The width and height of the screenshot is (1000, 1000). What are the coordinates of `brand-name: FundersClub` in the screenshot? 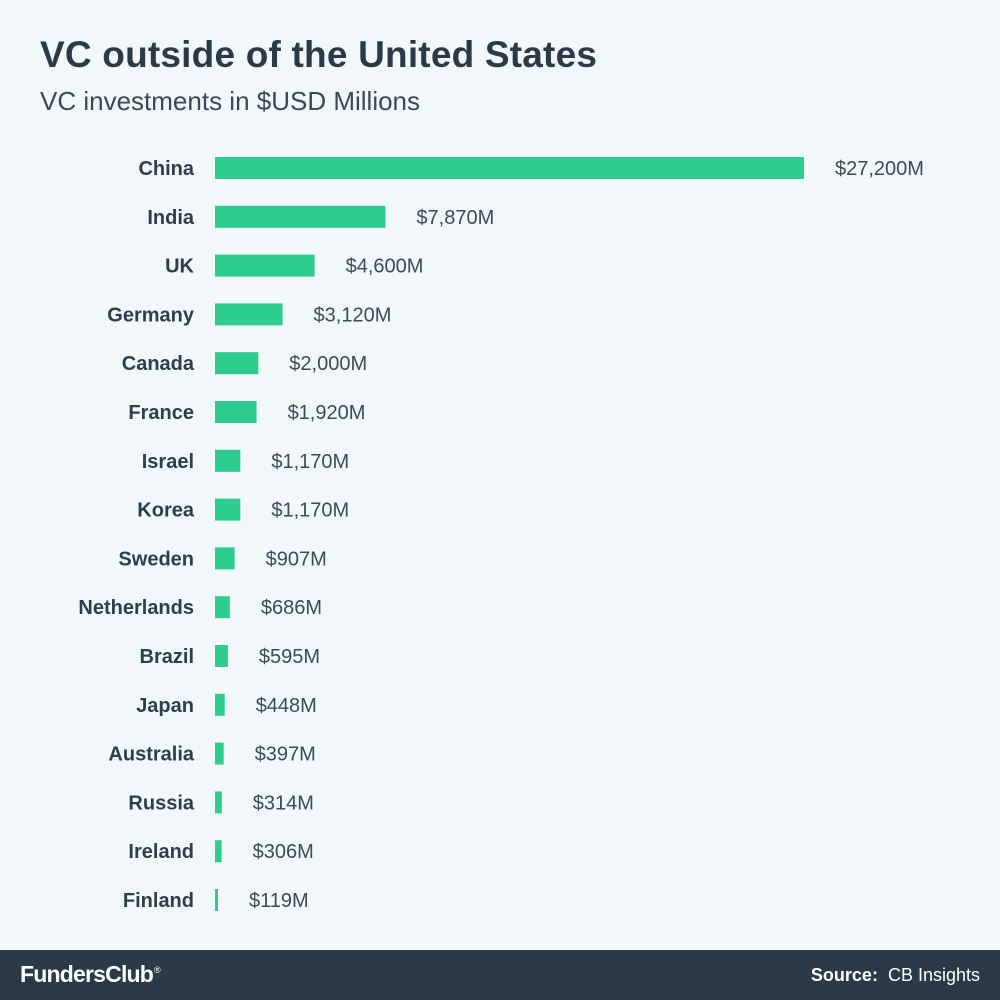 It's located at (87, 974).